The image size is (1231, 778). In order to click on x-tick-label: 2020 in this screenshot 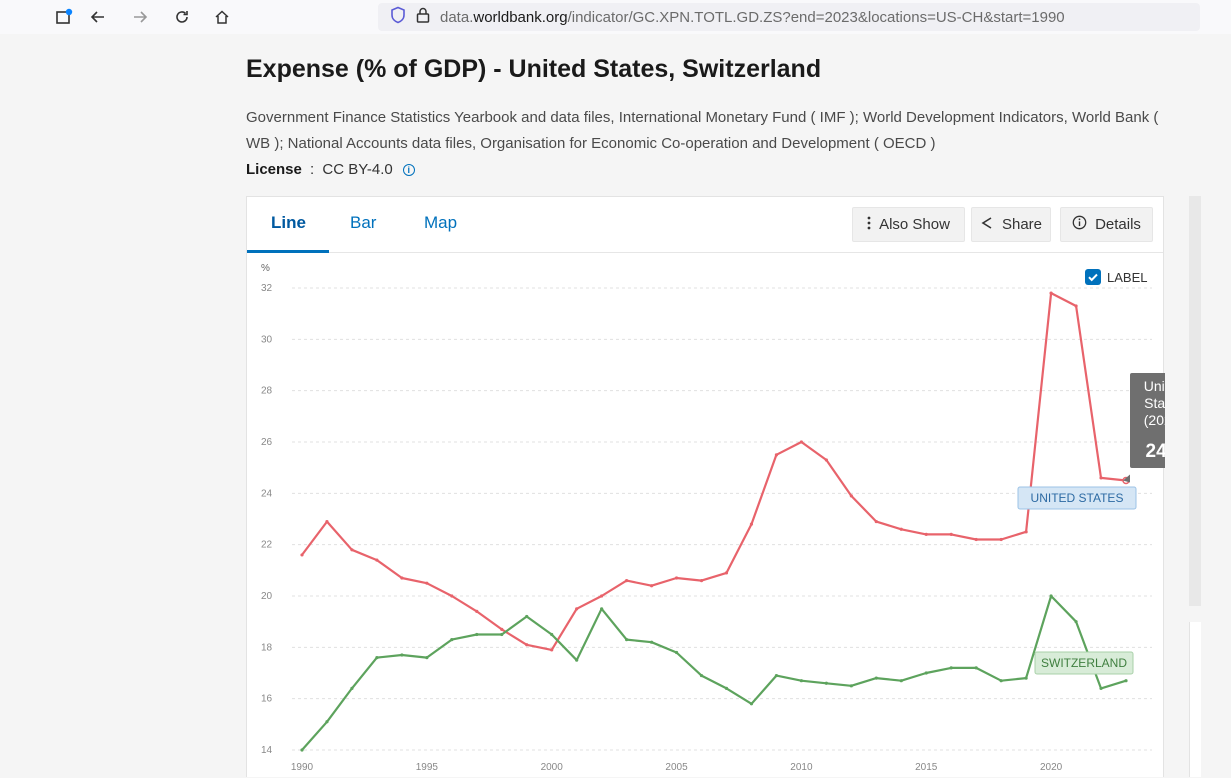, I will do `click(1051, 767)`.